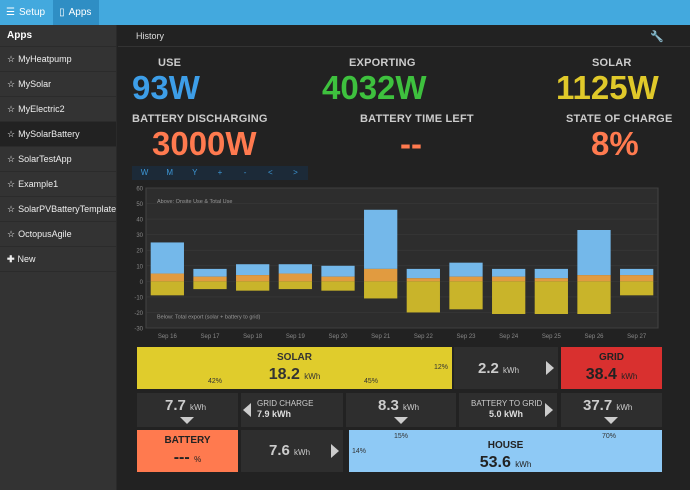  Describe the element at coordinates (58, 84) in the screenshot. I see `sidebar-item-mysolar: ☆ MySolar` at that location.